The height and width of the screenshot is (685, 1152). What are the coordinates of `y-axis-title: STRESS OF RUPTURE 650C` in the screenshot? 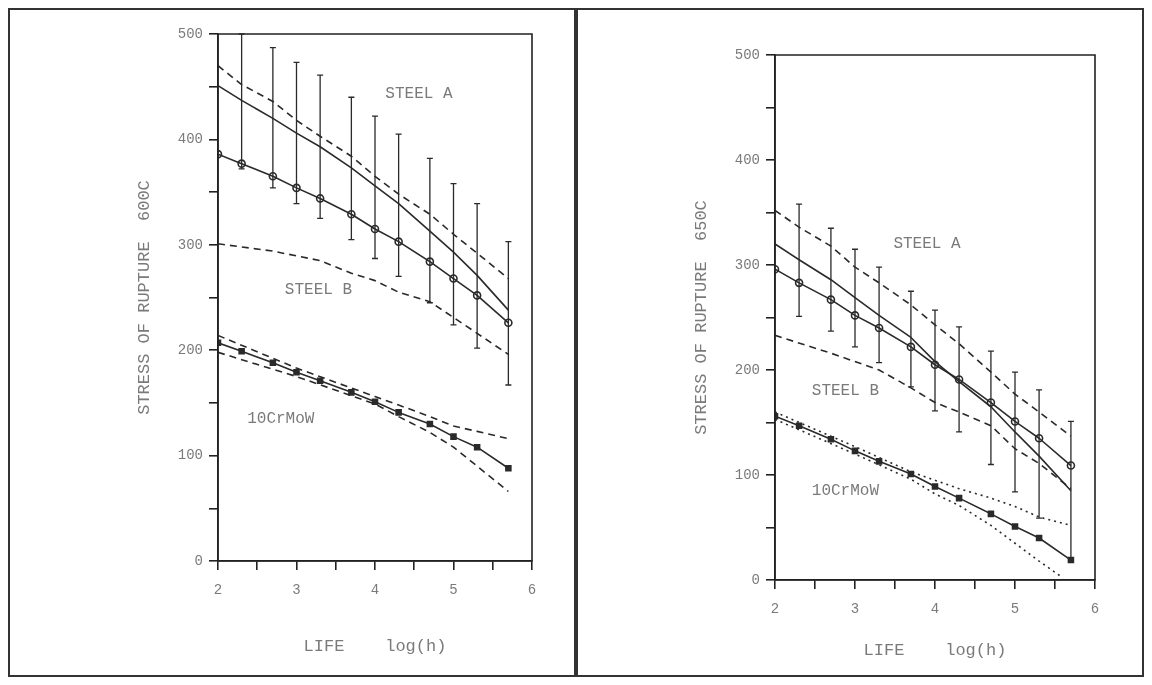 It's located at (701, 317).